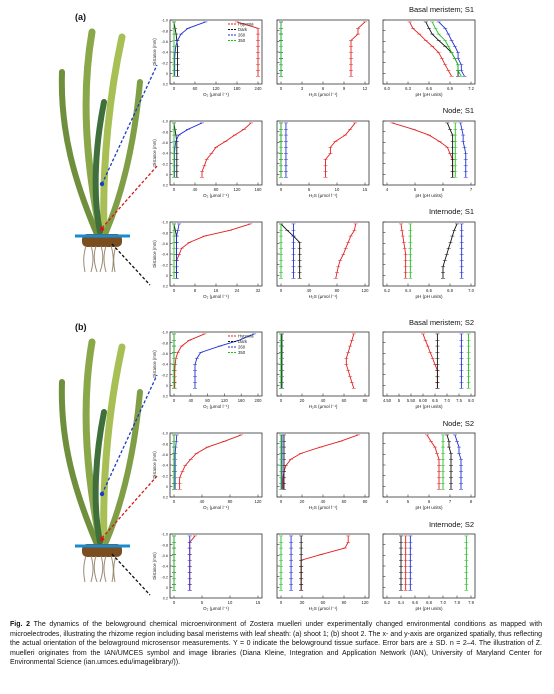 This screenshot has width=554, height=694. Describe the element at coordinates (164, 577) in the screenshot. I see `y-tick-label-1-2-o2-4: -0.2` at that location.